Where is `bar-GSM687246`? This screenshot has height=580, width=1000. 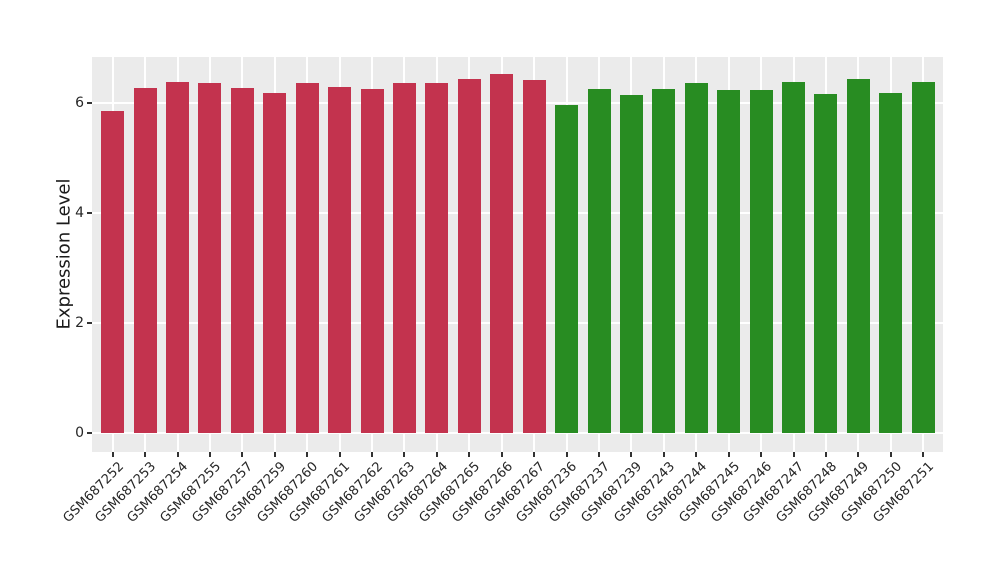
bar-GSM687246 is located at coordinates (761, 261).